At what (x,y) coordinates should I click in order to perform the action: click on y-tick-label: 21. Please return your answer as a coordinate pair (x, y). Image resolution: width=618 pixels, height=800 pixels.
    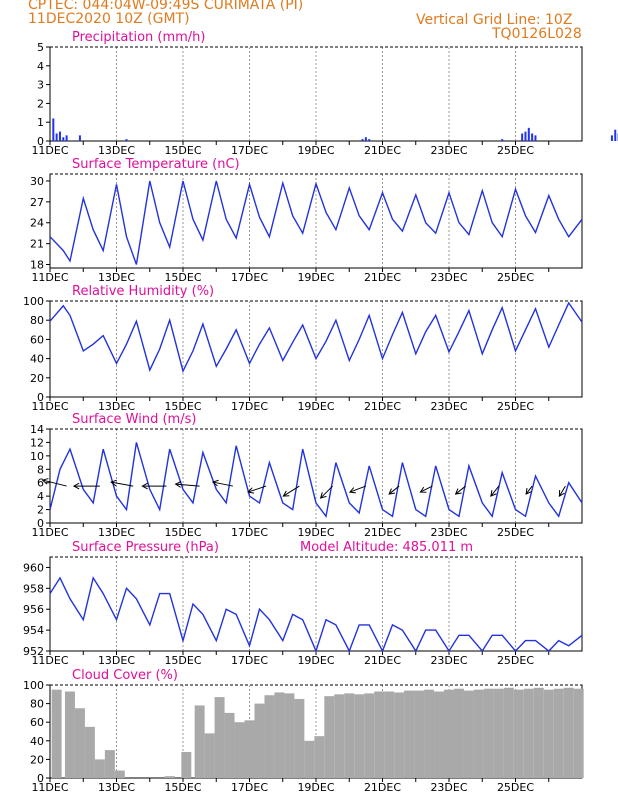
    Looking at the image, I should click on (37, 244).